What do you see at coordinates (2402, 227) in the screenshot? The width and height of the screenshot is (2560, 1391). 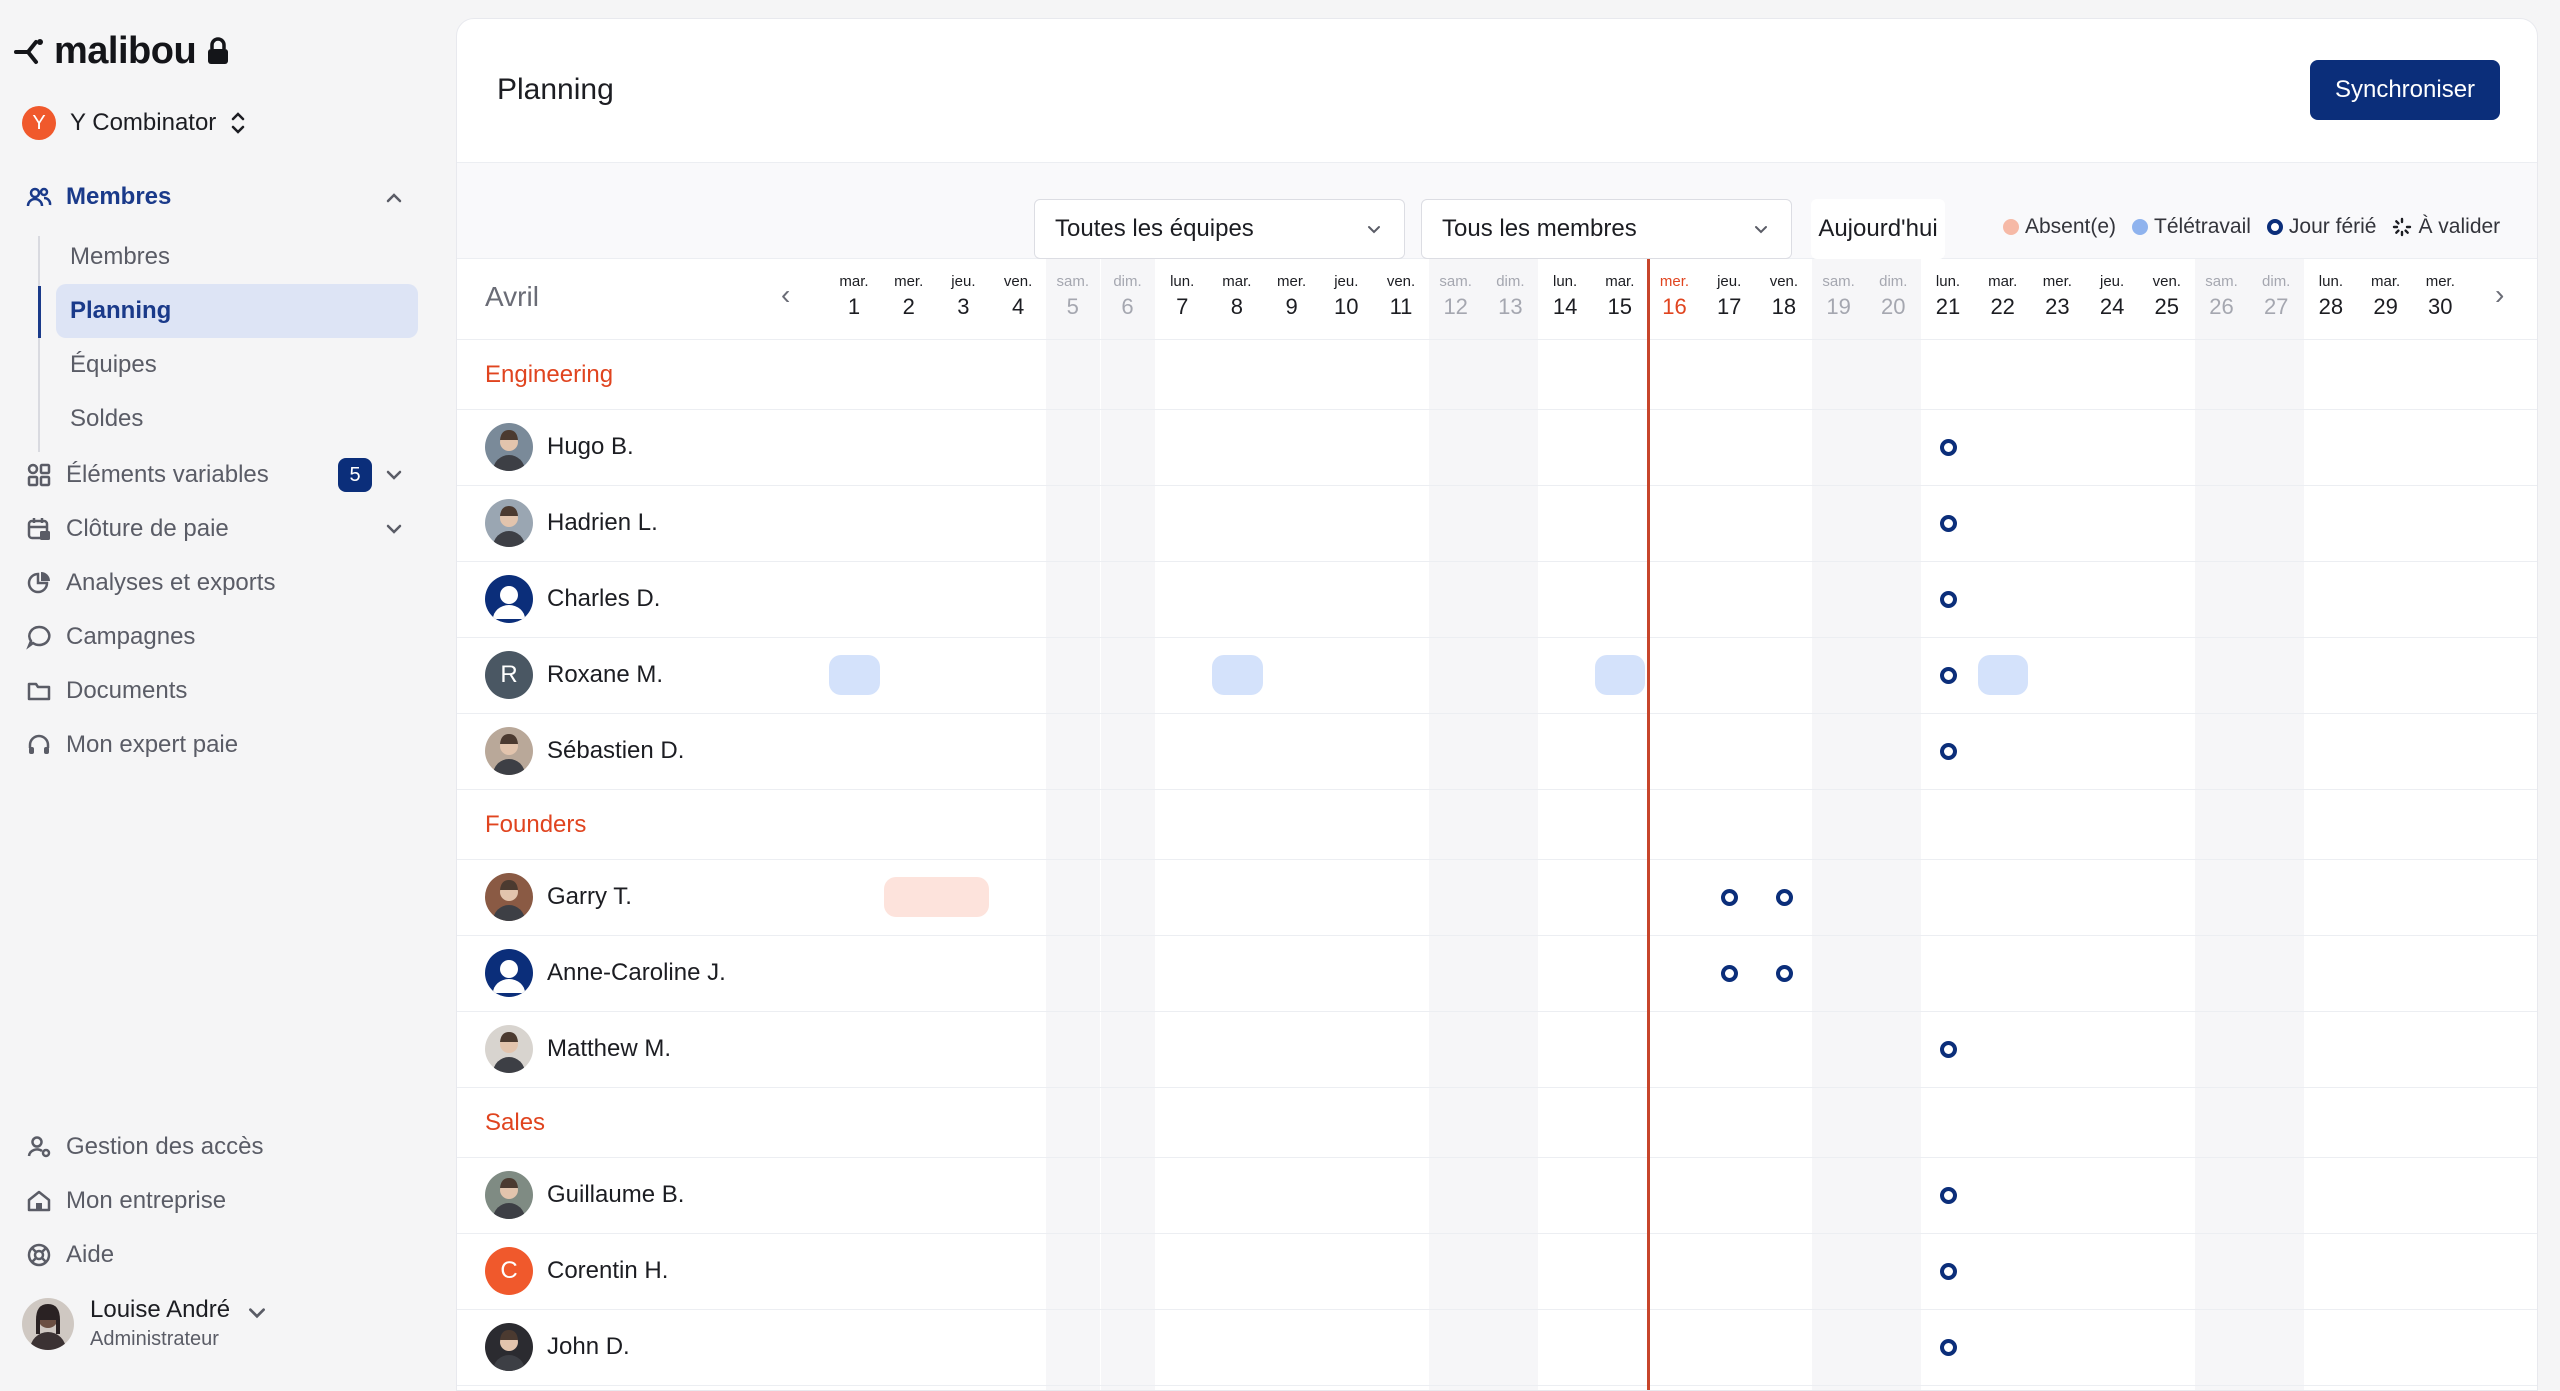 I see `pending-icon` at bounding box center [2402, 227].